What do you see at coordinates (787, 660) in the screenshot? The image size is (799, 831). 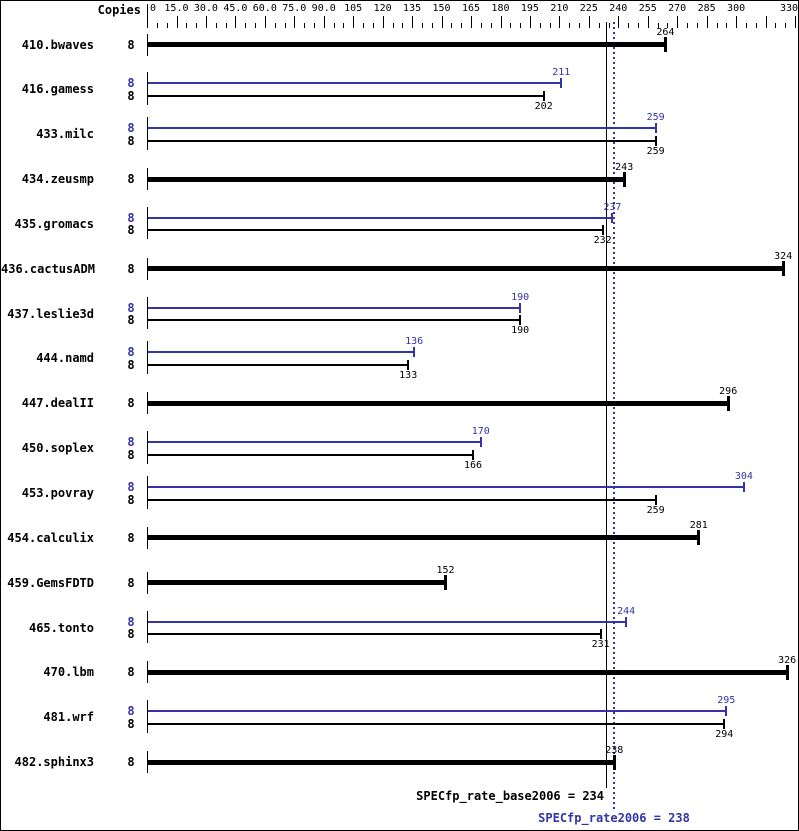 I see `base-value-label: 326` at bounding box center [787, 660].